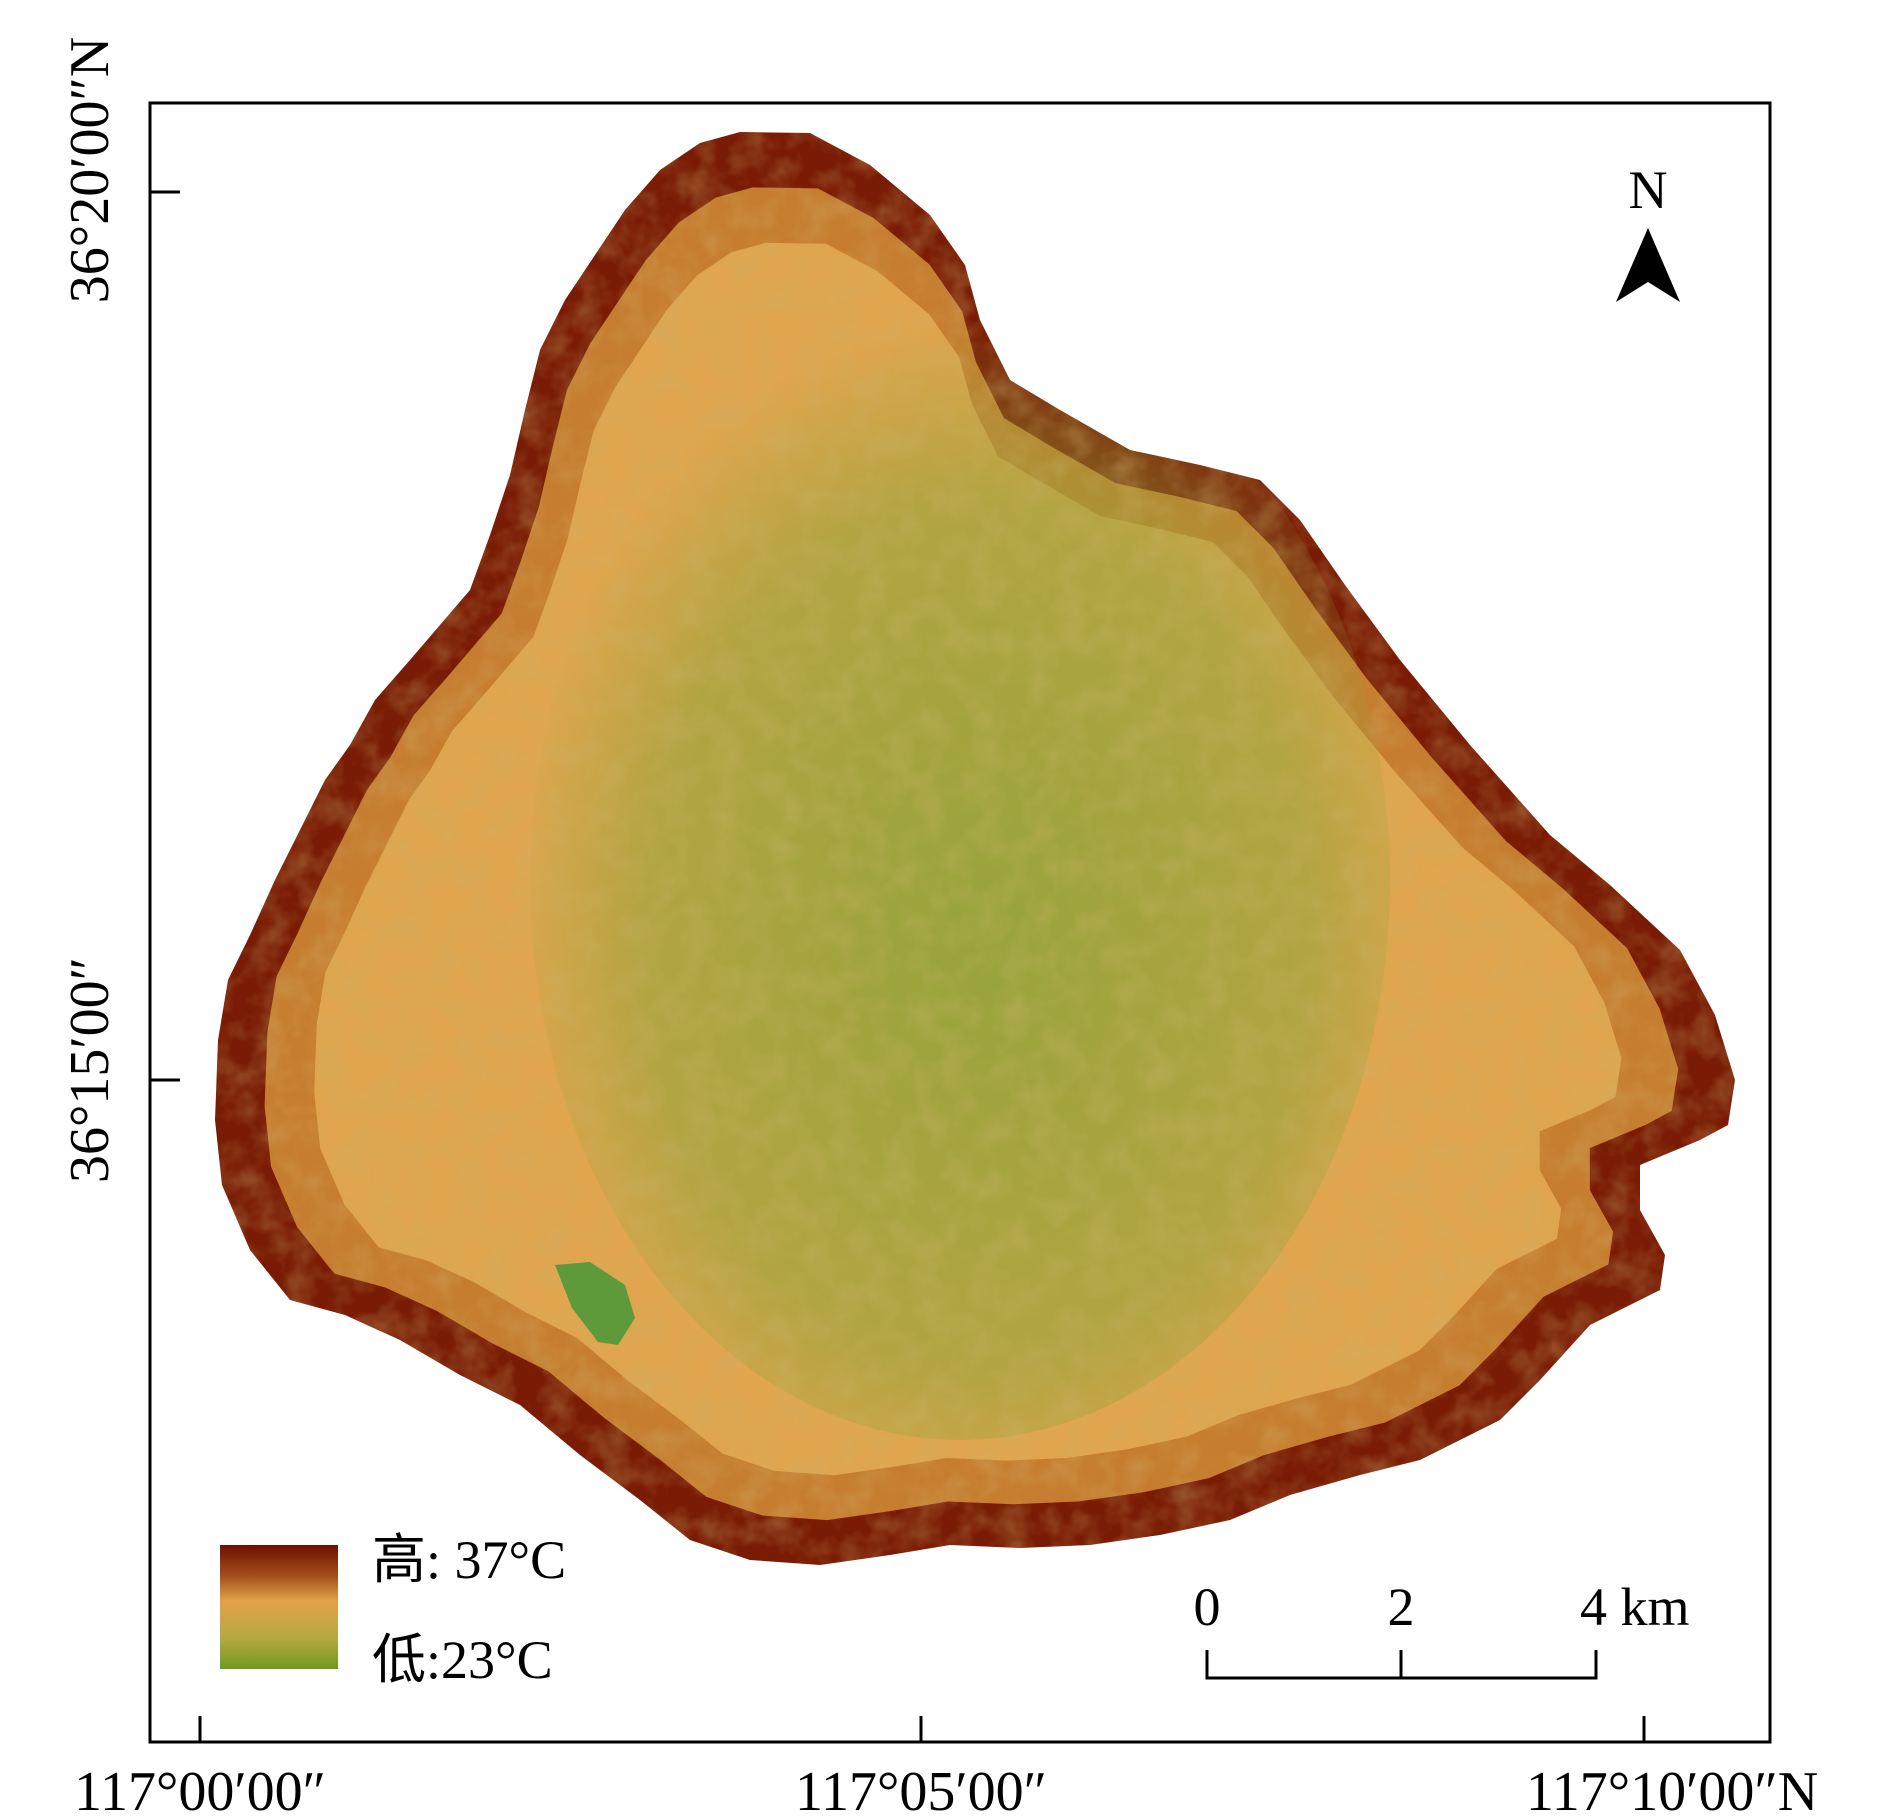 This screenshot has height=1819, width=1890. I want to click on north-arrow: N, so click(1648, 231).